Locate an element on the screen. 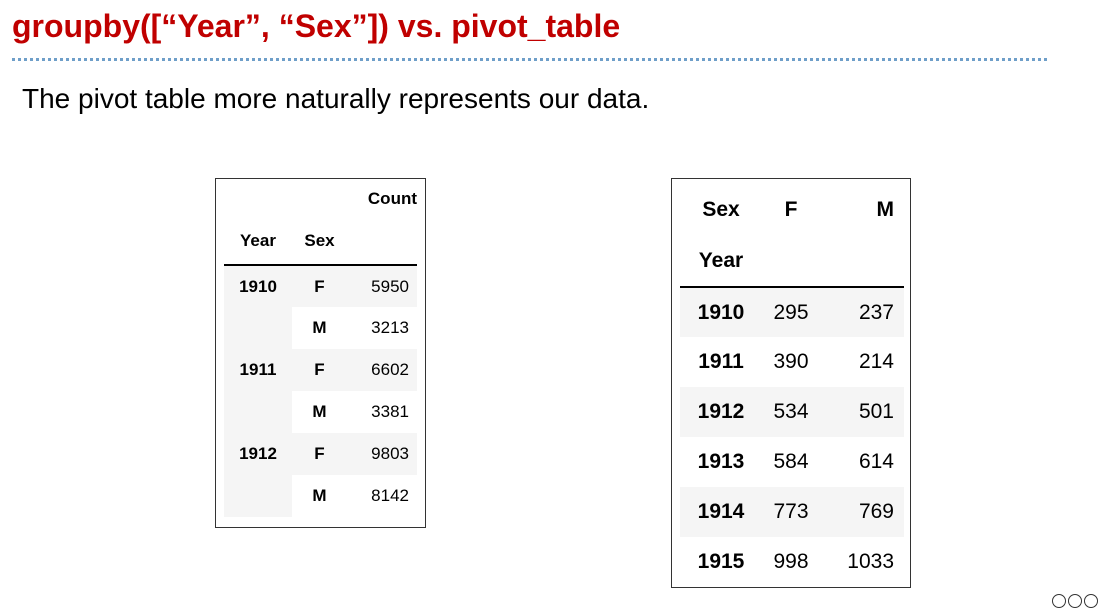 Image resolution: width=1102 pixels, height=609 pixels. pivot-year-cell: 1910 is located at coordinates (721, 312).